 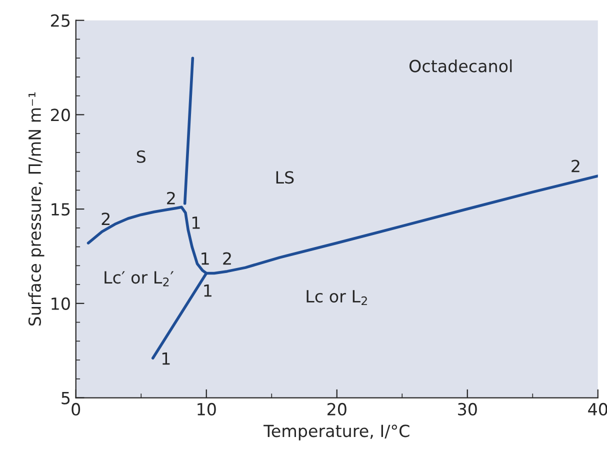 I want to click on annotation: S, so click(x=141, y=156).